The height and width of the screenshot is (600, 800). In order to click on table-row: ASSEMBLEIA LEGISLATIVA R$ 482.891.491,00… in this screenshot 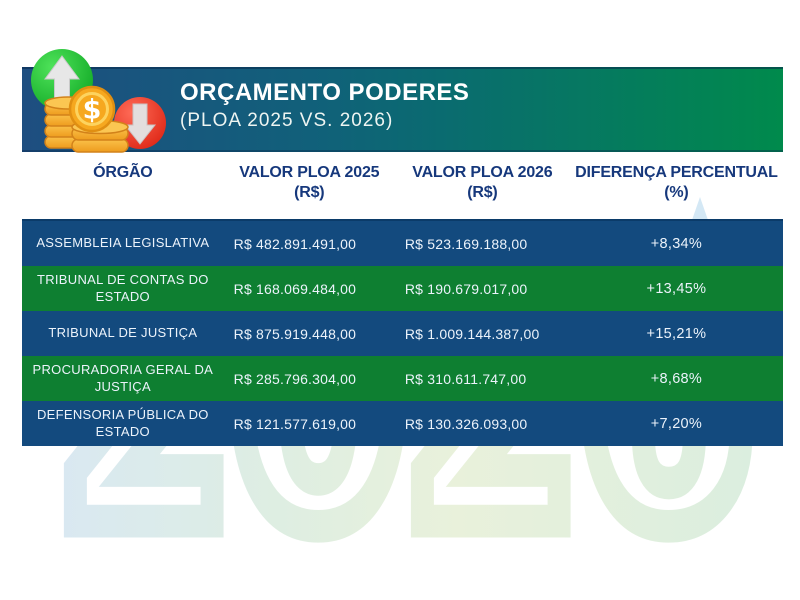, I will do `click(402, 243)`.